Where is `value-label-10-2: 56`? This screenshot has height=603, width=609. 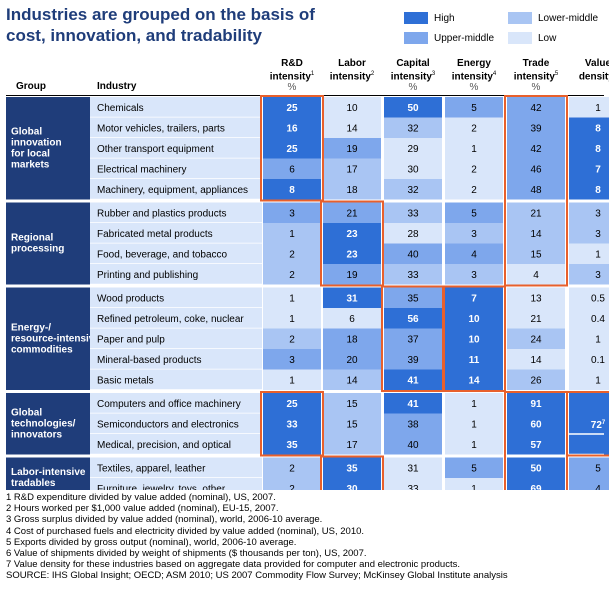
value-label-10-2: 56 is located at coordinates (413, 319).